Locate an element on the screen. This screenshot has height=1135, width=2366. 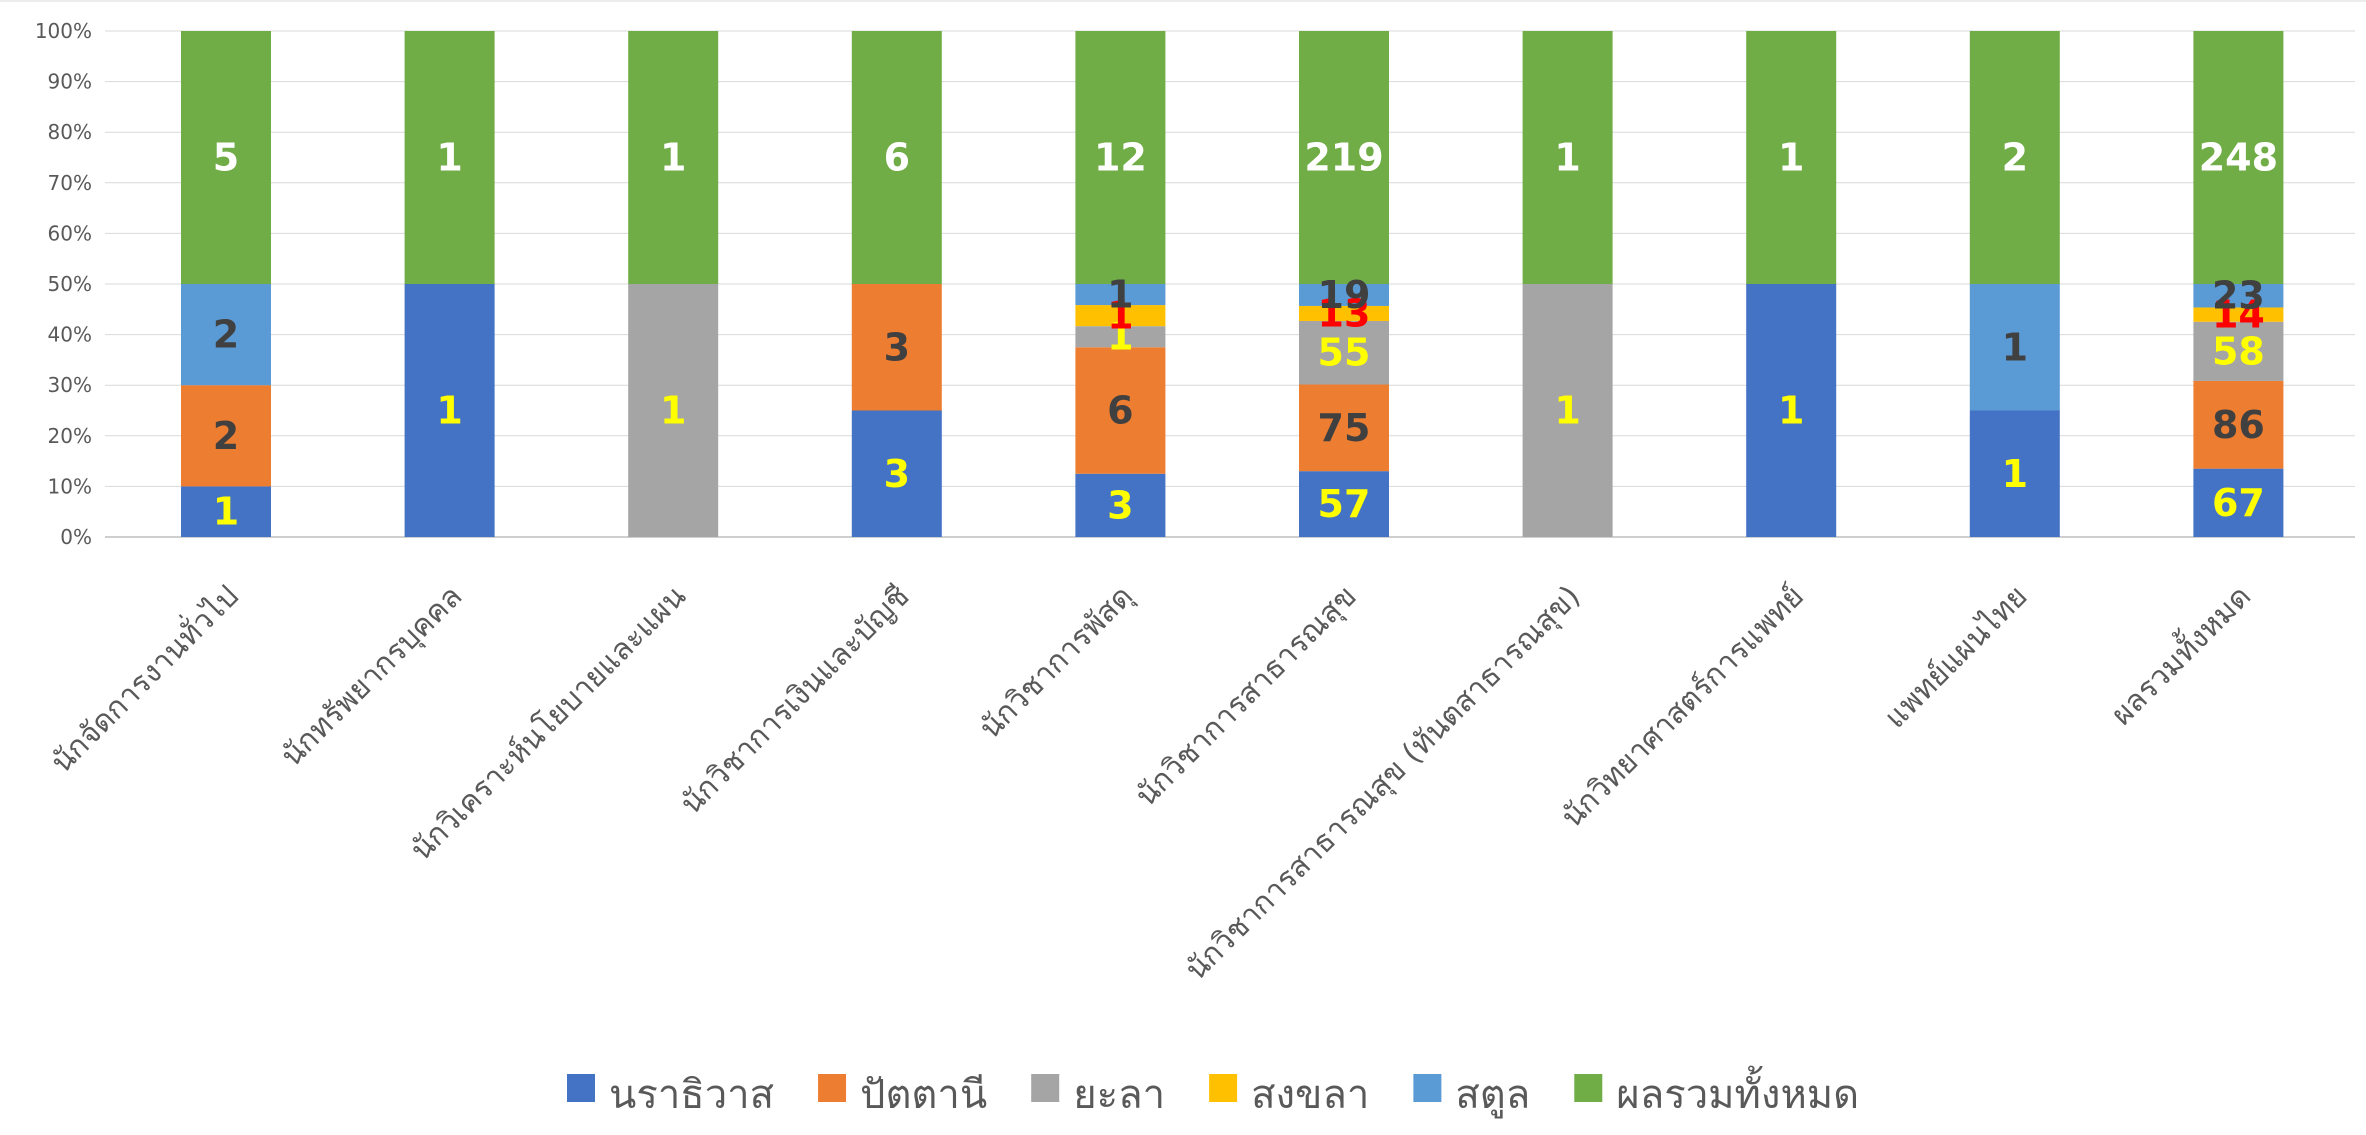
x-tick-label: นักทรัพยากรบุคคล is located at coordinates (372, 677).